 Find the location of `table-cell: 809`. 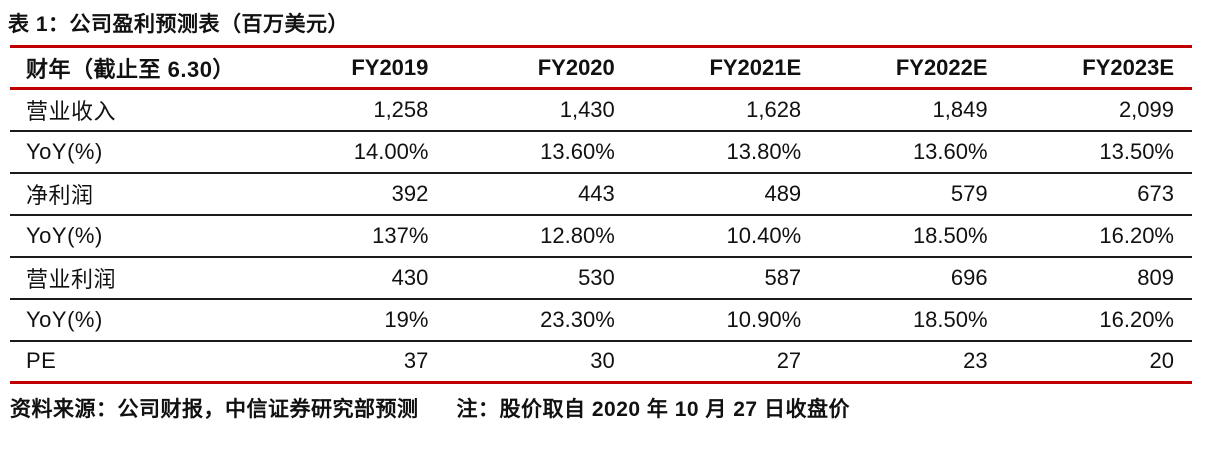

table-cell: 809 is located at coordinates (1155, 277).